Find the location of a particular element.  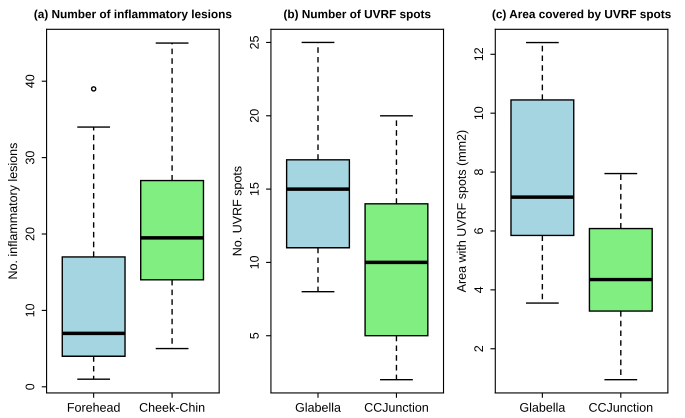

y-tick-label: 15 is located at coordinates (254, 189).